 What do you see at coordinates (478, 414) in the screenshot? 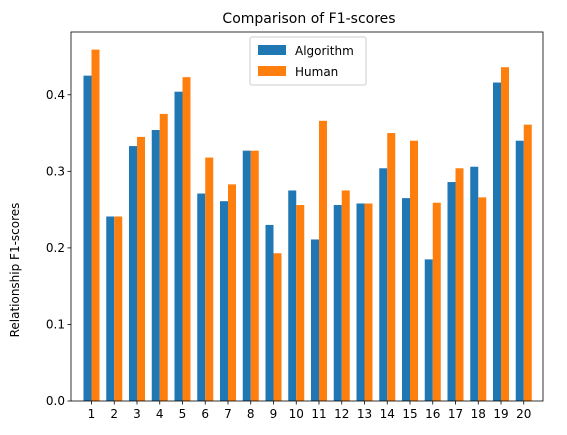
I see `x-tick-label: 18` at bounding box center [478, 414].